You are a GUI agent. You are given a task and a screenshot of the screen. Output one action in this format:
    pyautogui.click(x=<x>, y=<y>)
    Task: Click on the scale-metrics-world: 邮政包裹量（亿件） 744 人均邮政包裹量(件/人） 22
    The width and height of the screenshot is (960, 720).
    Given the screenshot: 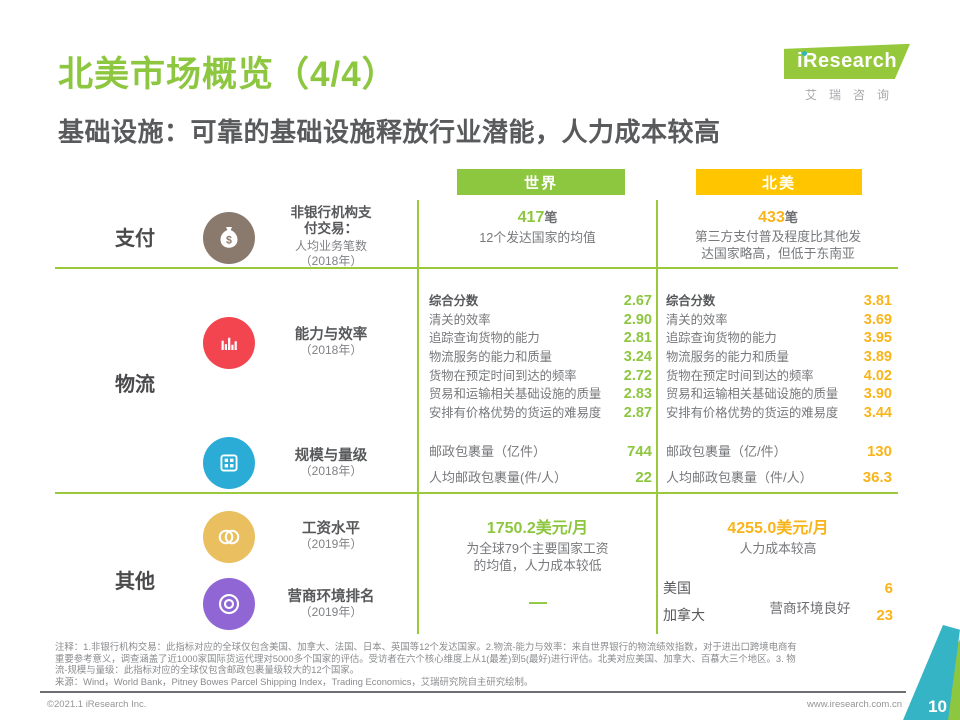 What is the action you would take?
    pyautogui.click(x=540, y=467)
    